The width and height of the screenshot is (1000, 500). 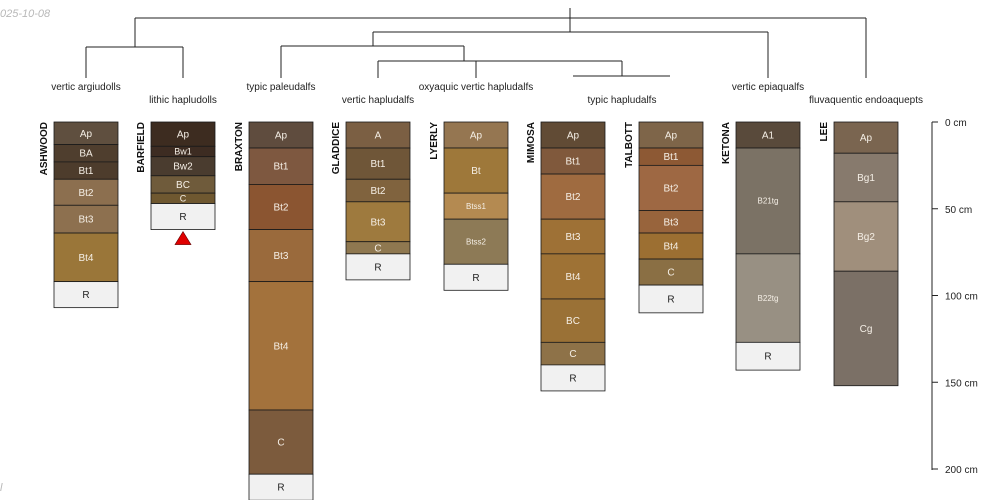 What do you see at coordinates (86, 154) in the screenshot?
I see `horizon-label: BA` at bounding box center [86, 154].